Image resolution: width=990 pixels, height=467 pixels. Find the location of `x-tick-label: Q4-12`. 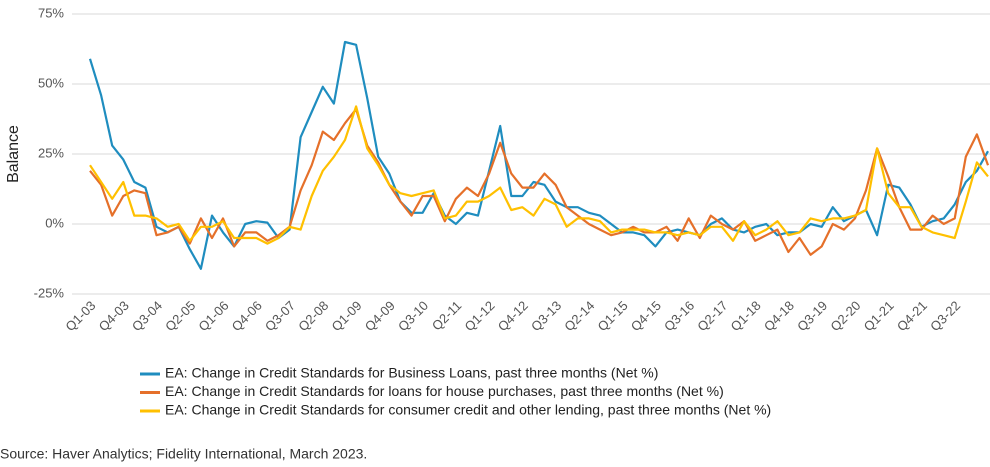

x-tick-label: Q4-12 is located at coordinates (513, 316).